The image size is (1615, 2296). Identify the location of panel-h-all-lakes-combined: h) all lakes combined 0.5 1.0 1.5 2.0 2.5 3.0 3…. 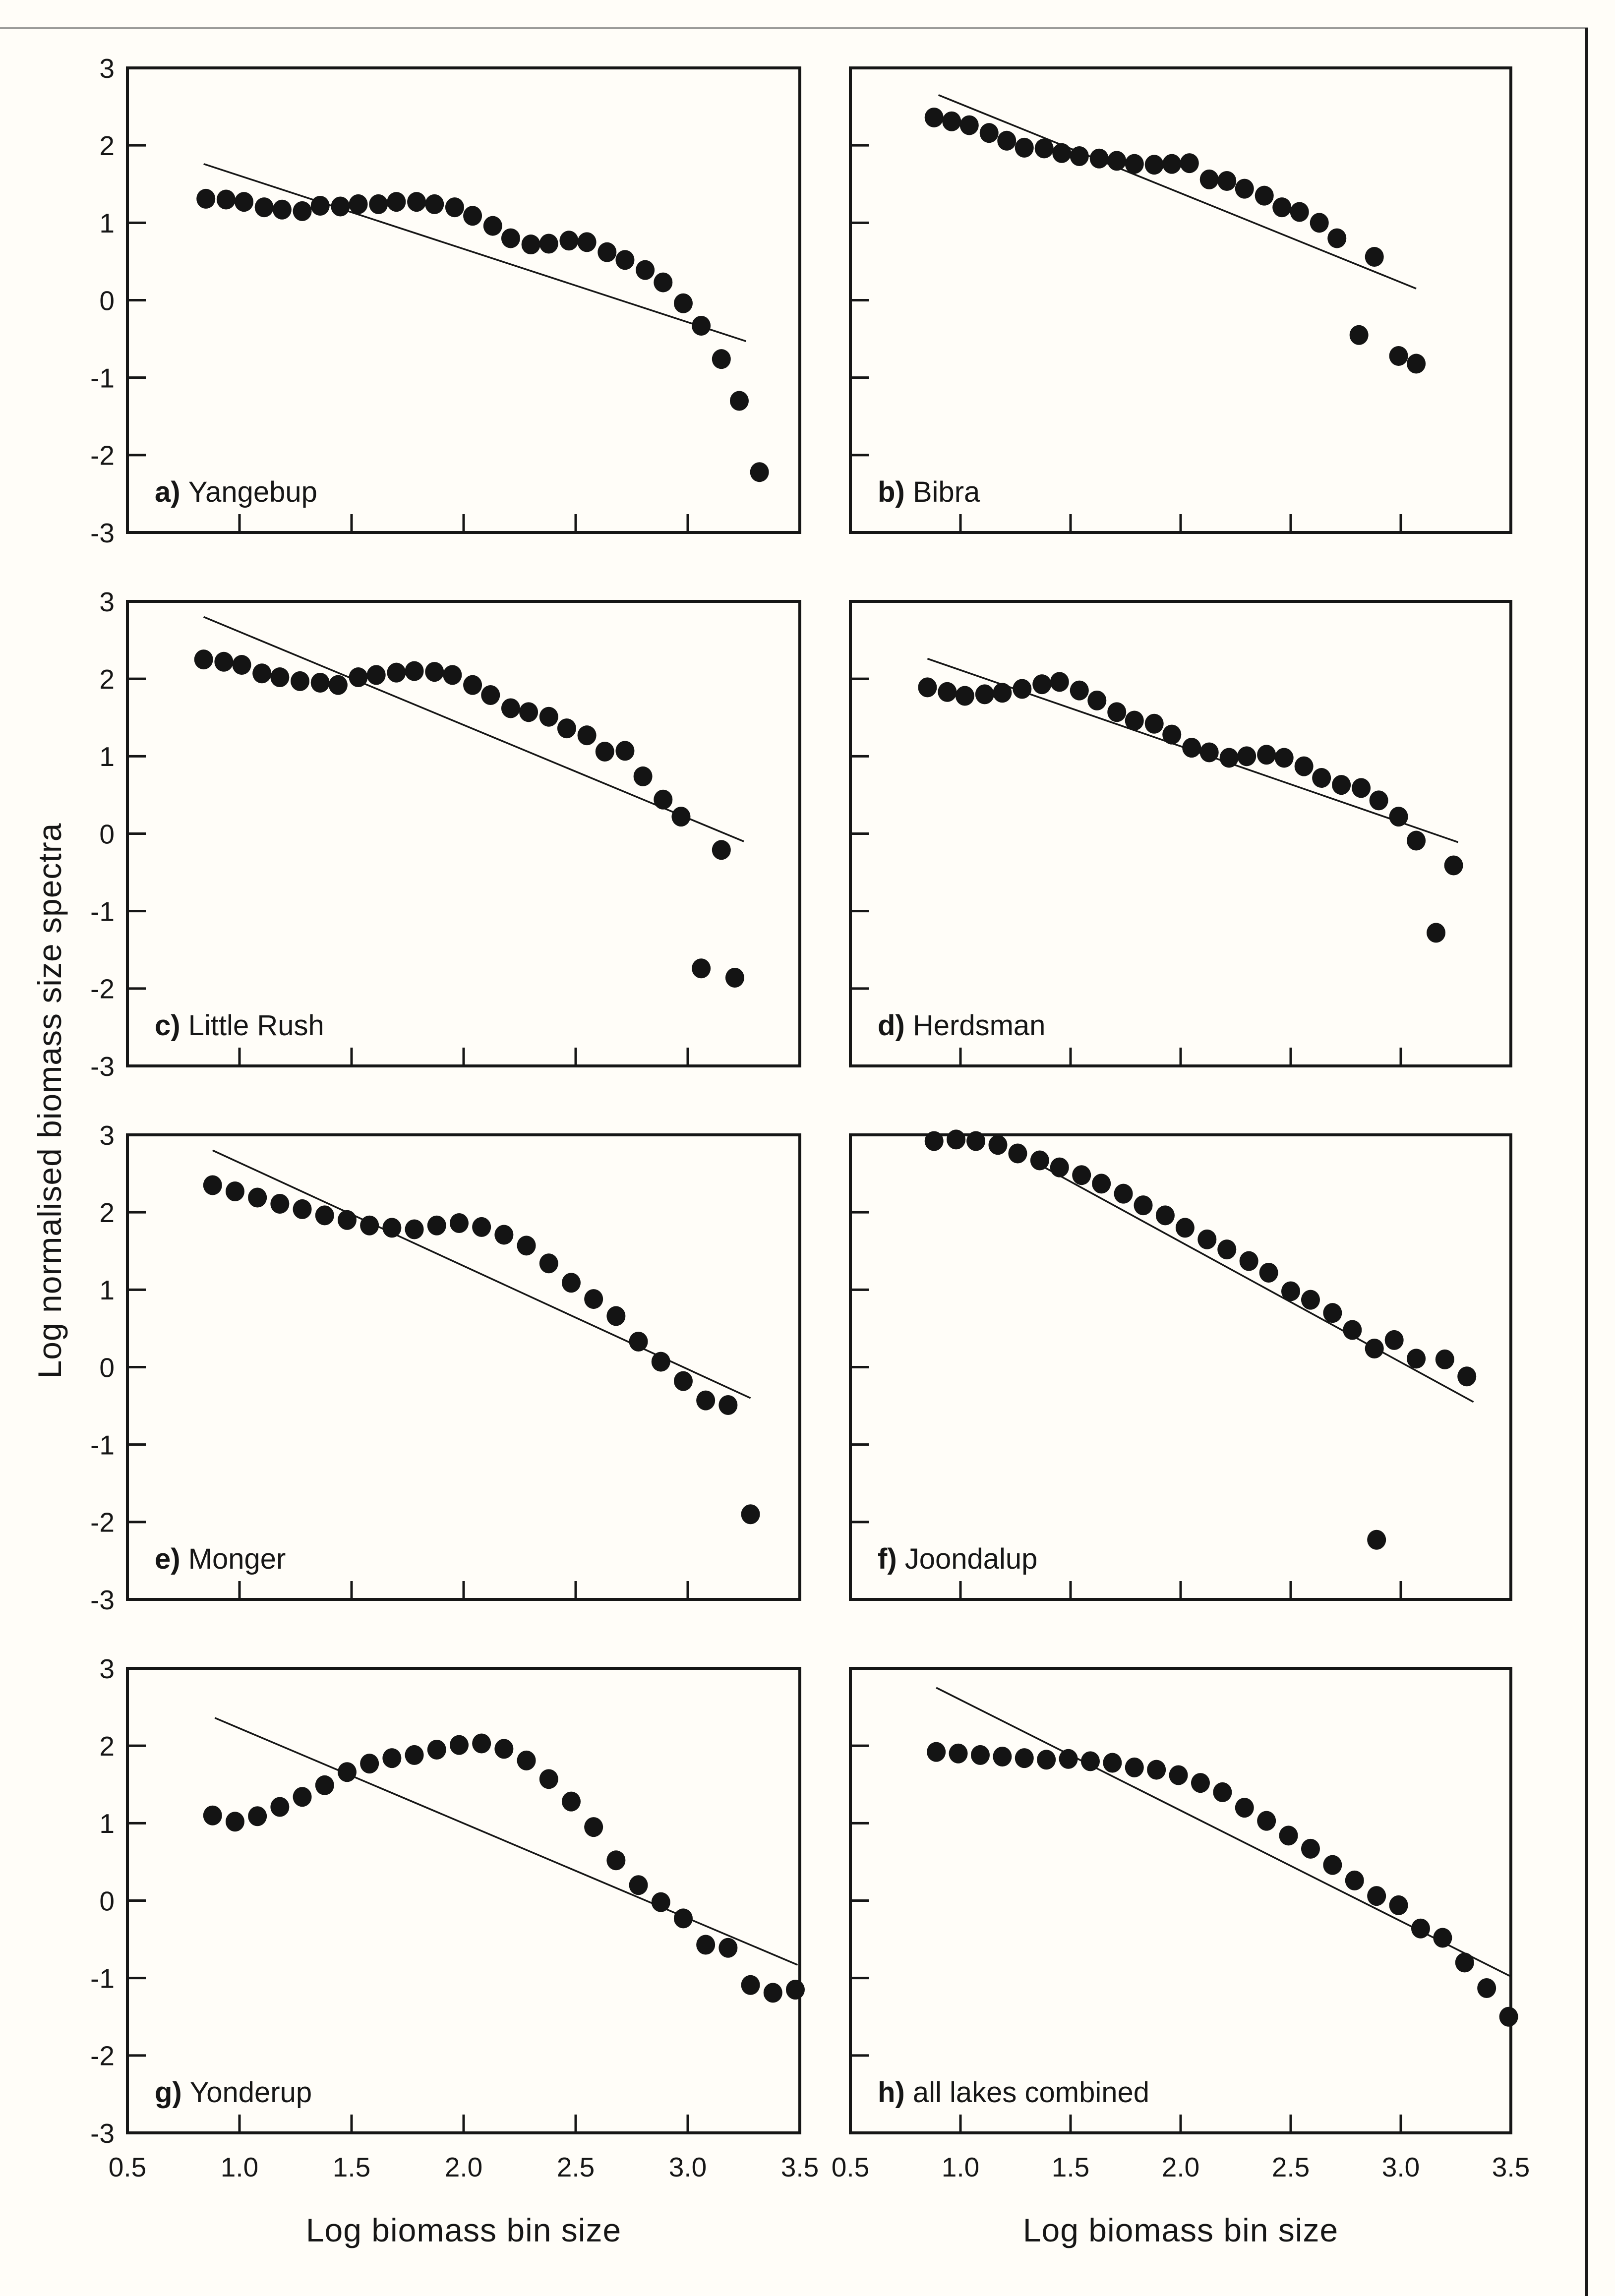
(1181, 1925).